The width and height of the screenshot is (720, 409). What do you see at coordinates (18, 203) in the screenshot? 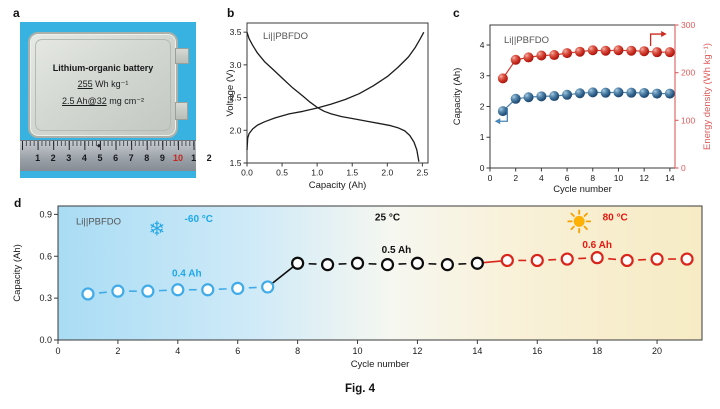
I see `panel-label-d: d` at bounding box center [18, 203].